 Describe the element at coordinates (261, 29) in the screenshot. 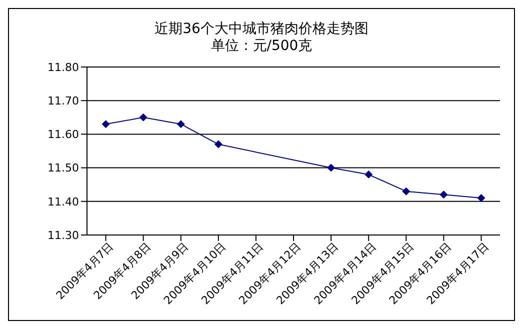

I see `chart-title: 近期36个大中城市猪肉价格走势图` at that location.